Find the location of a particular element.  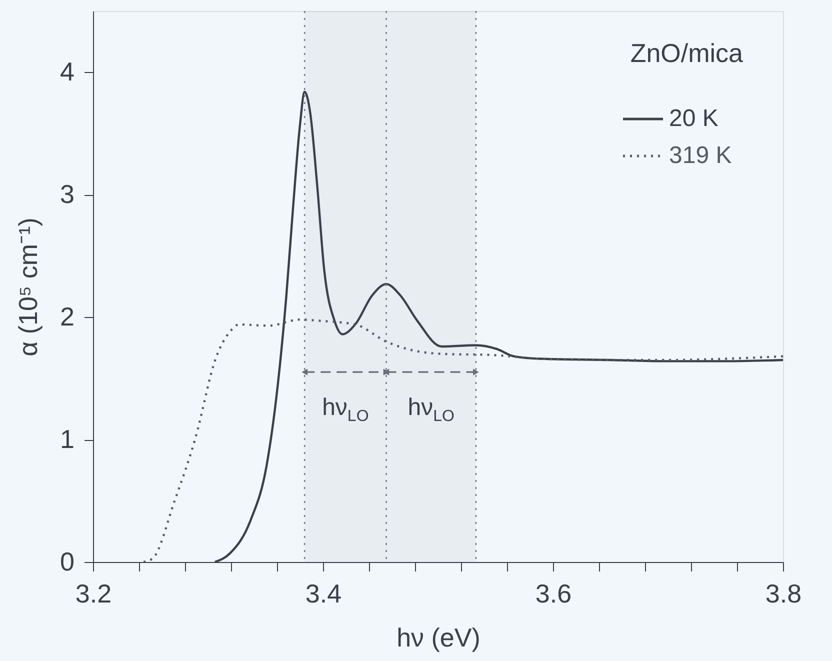

y-tick-label: 4 is located at coordinates (67, 71).